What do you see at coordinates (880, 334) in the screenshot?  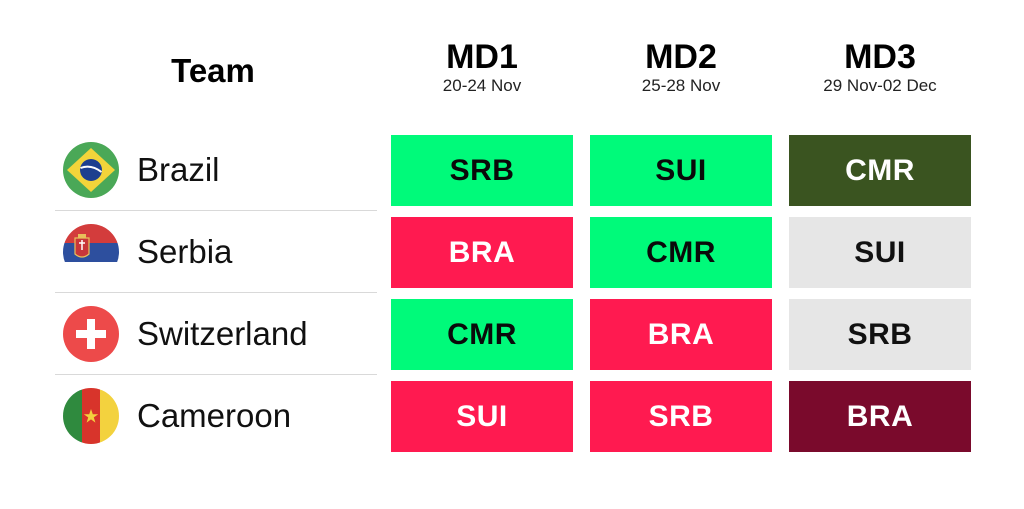 I see `match-cell-switzerland-md3: SRB` at bounding box center [880, 334].